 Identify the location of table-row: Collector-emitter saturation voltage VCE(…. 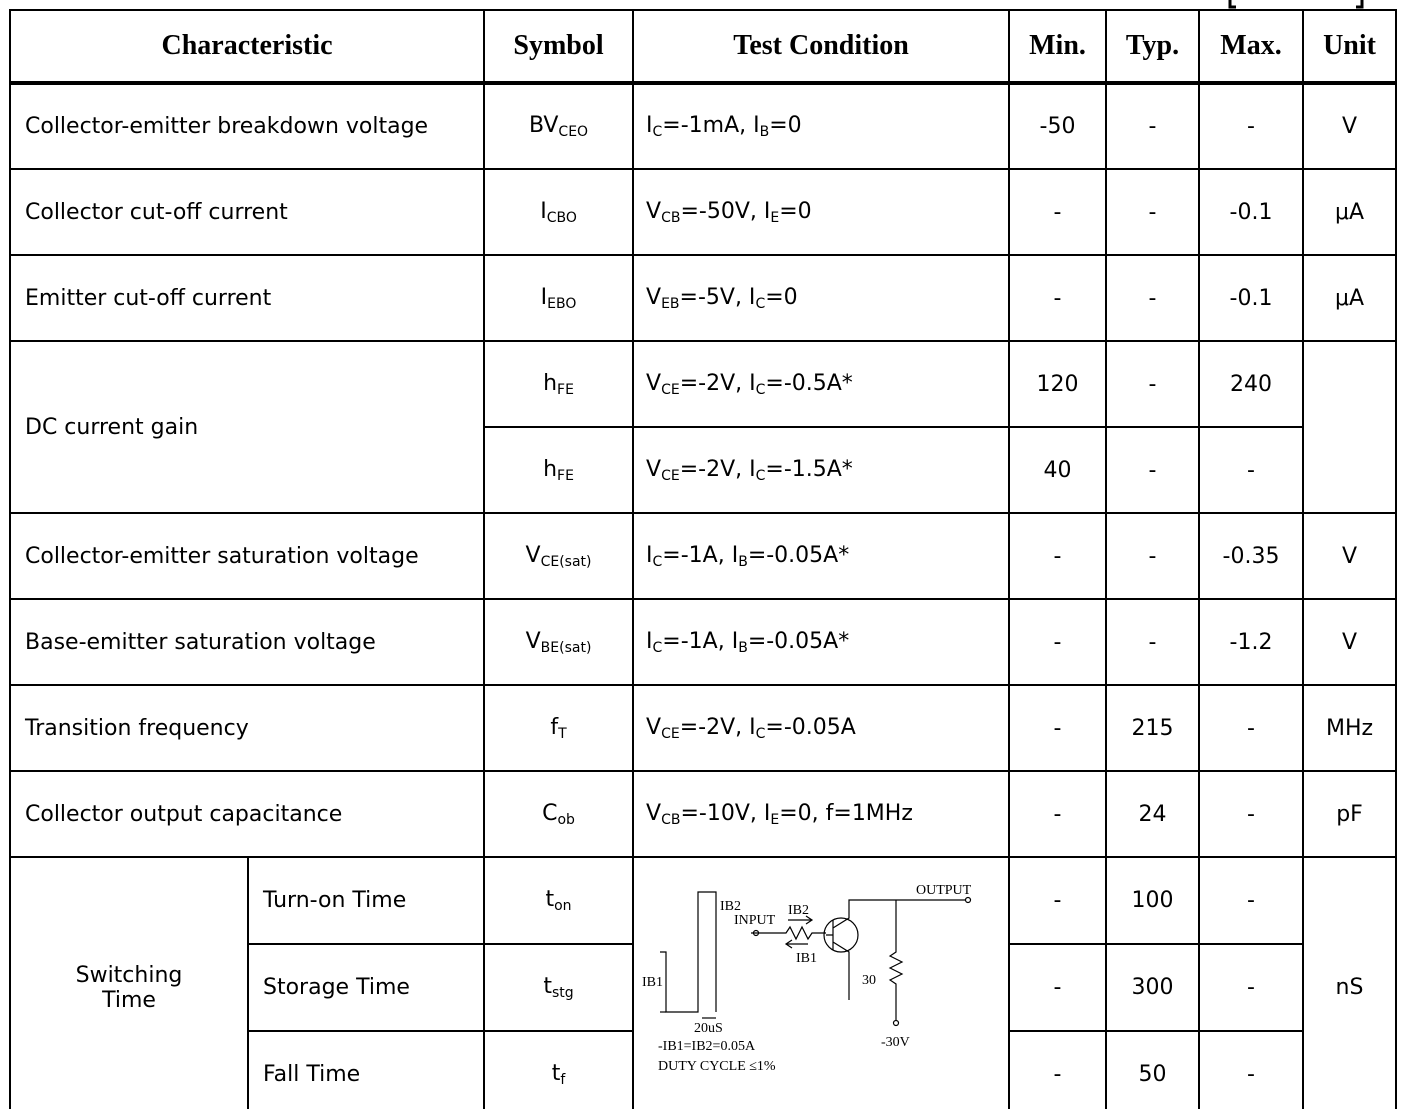
(703, 556).